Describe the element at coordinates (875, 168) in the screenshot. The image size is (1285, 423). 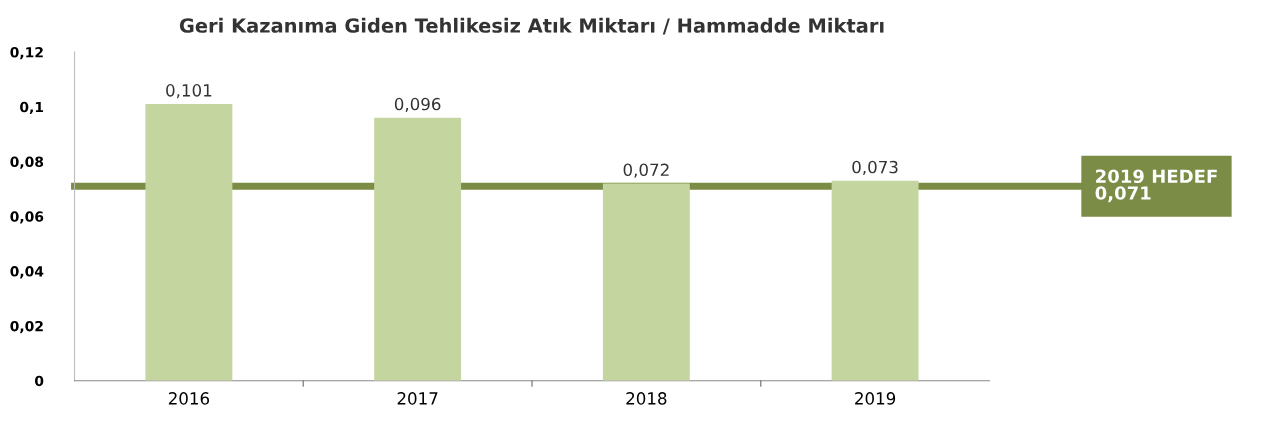
I see `data-label: 0,073` at that location.